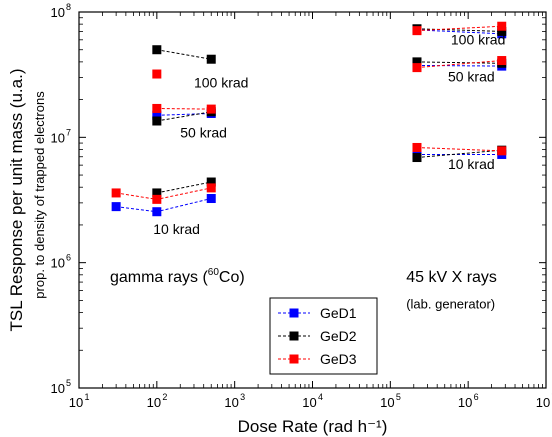 The height and width of the screenshot is (437, 552). What do you see at coordinates (476, 397) in the screenshot?
I see `x-tick-exponent: 6` at bounding box center [476, 397].